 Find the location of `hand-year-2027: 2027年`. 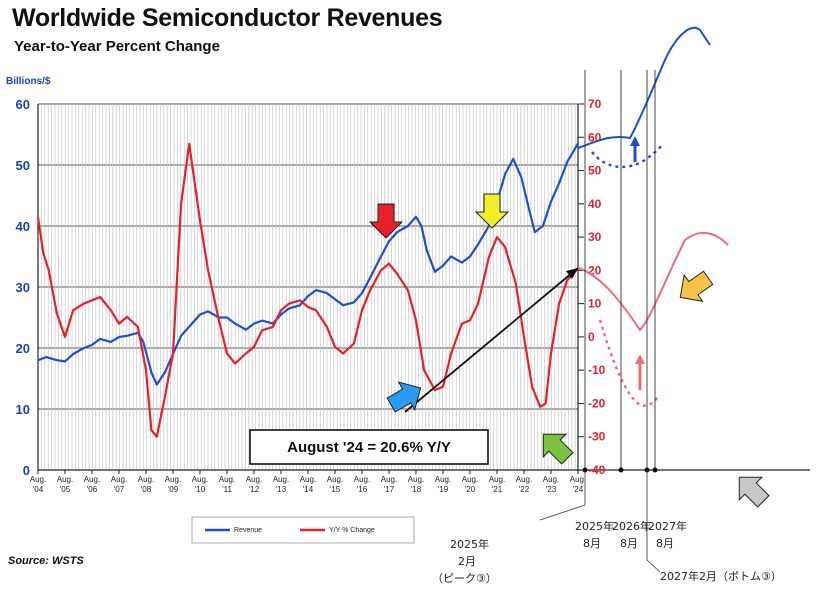

hand-year-2027: 2027年 is located at coordinates (667, 526).